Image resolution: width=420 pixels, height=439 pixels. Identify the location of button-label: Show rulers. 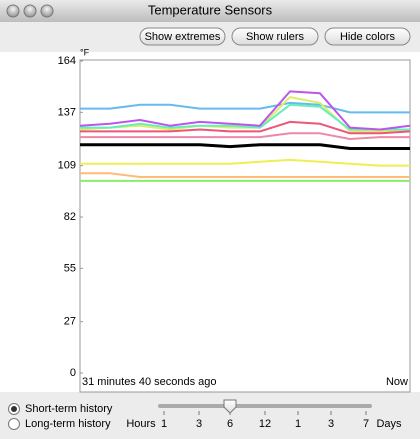
(275, 37).